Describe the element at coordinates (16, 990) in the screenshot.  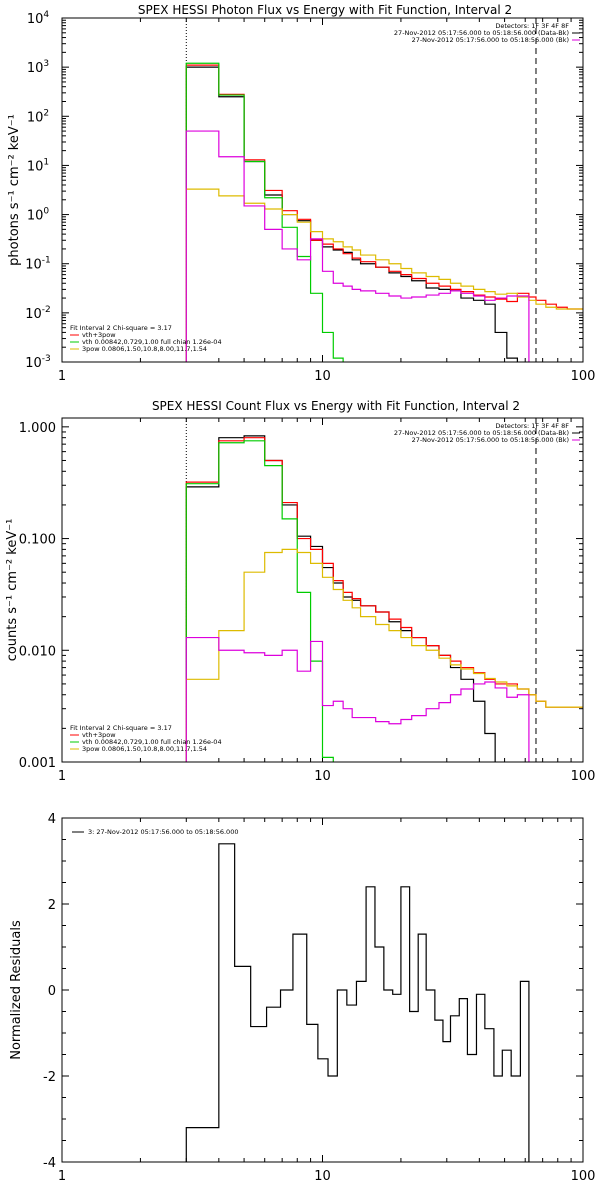
I see `residuals-chart-ylabel: Normalized Residuals` at that location.